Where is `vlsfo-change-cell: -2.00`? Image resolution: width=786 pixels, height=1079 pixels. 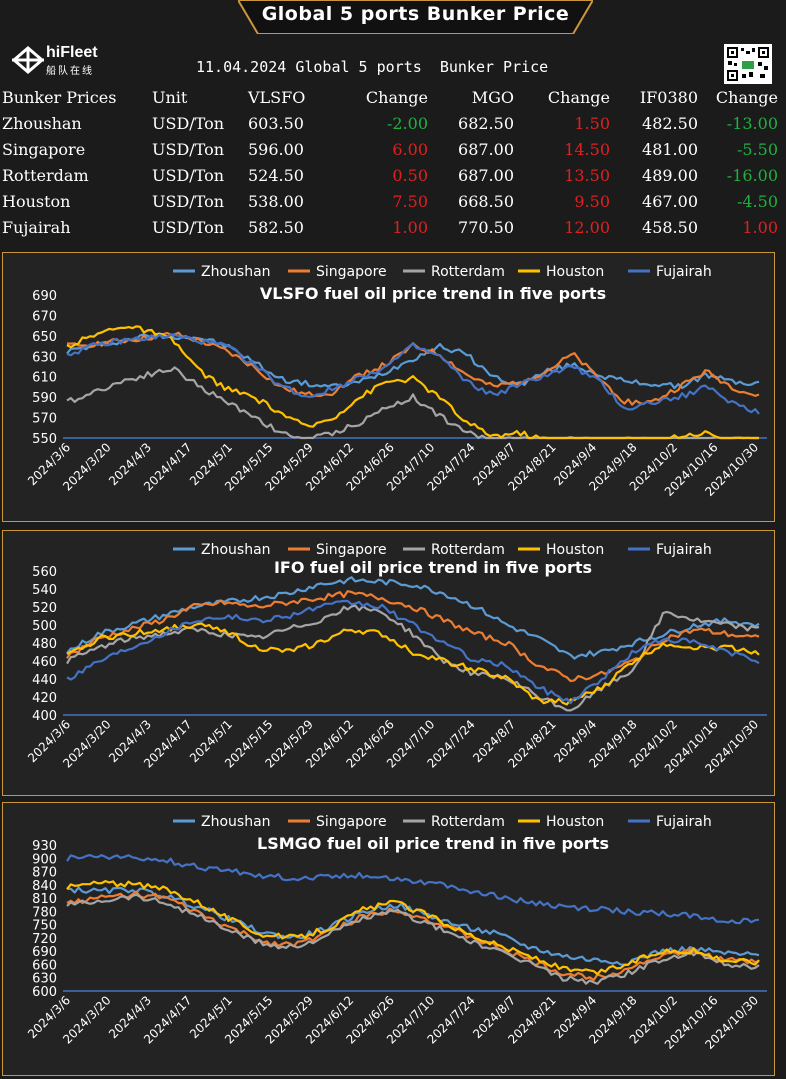
vlsfo-change-cell: -2.00 is located at coordinates (407, 123).